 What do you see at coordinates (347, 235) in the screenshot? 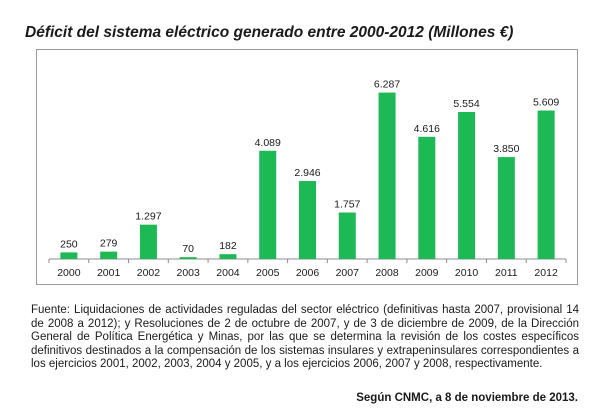
I see `bar-2007` at bounding box center [347, 235].